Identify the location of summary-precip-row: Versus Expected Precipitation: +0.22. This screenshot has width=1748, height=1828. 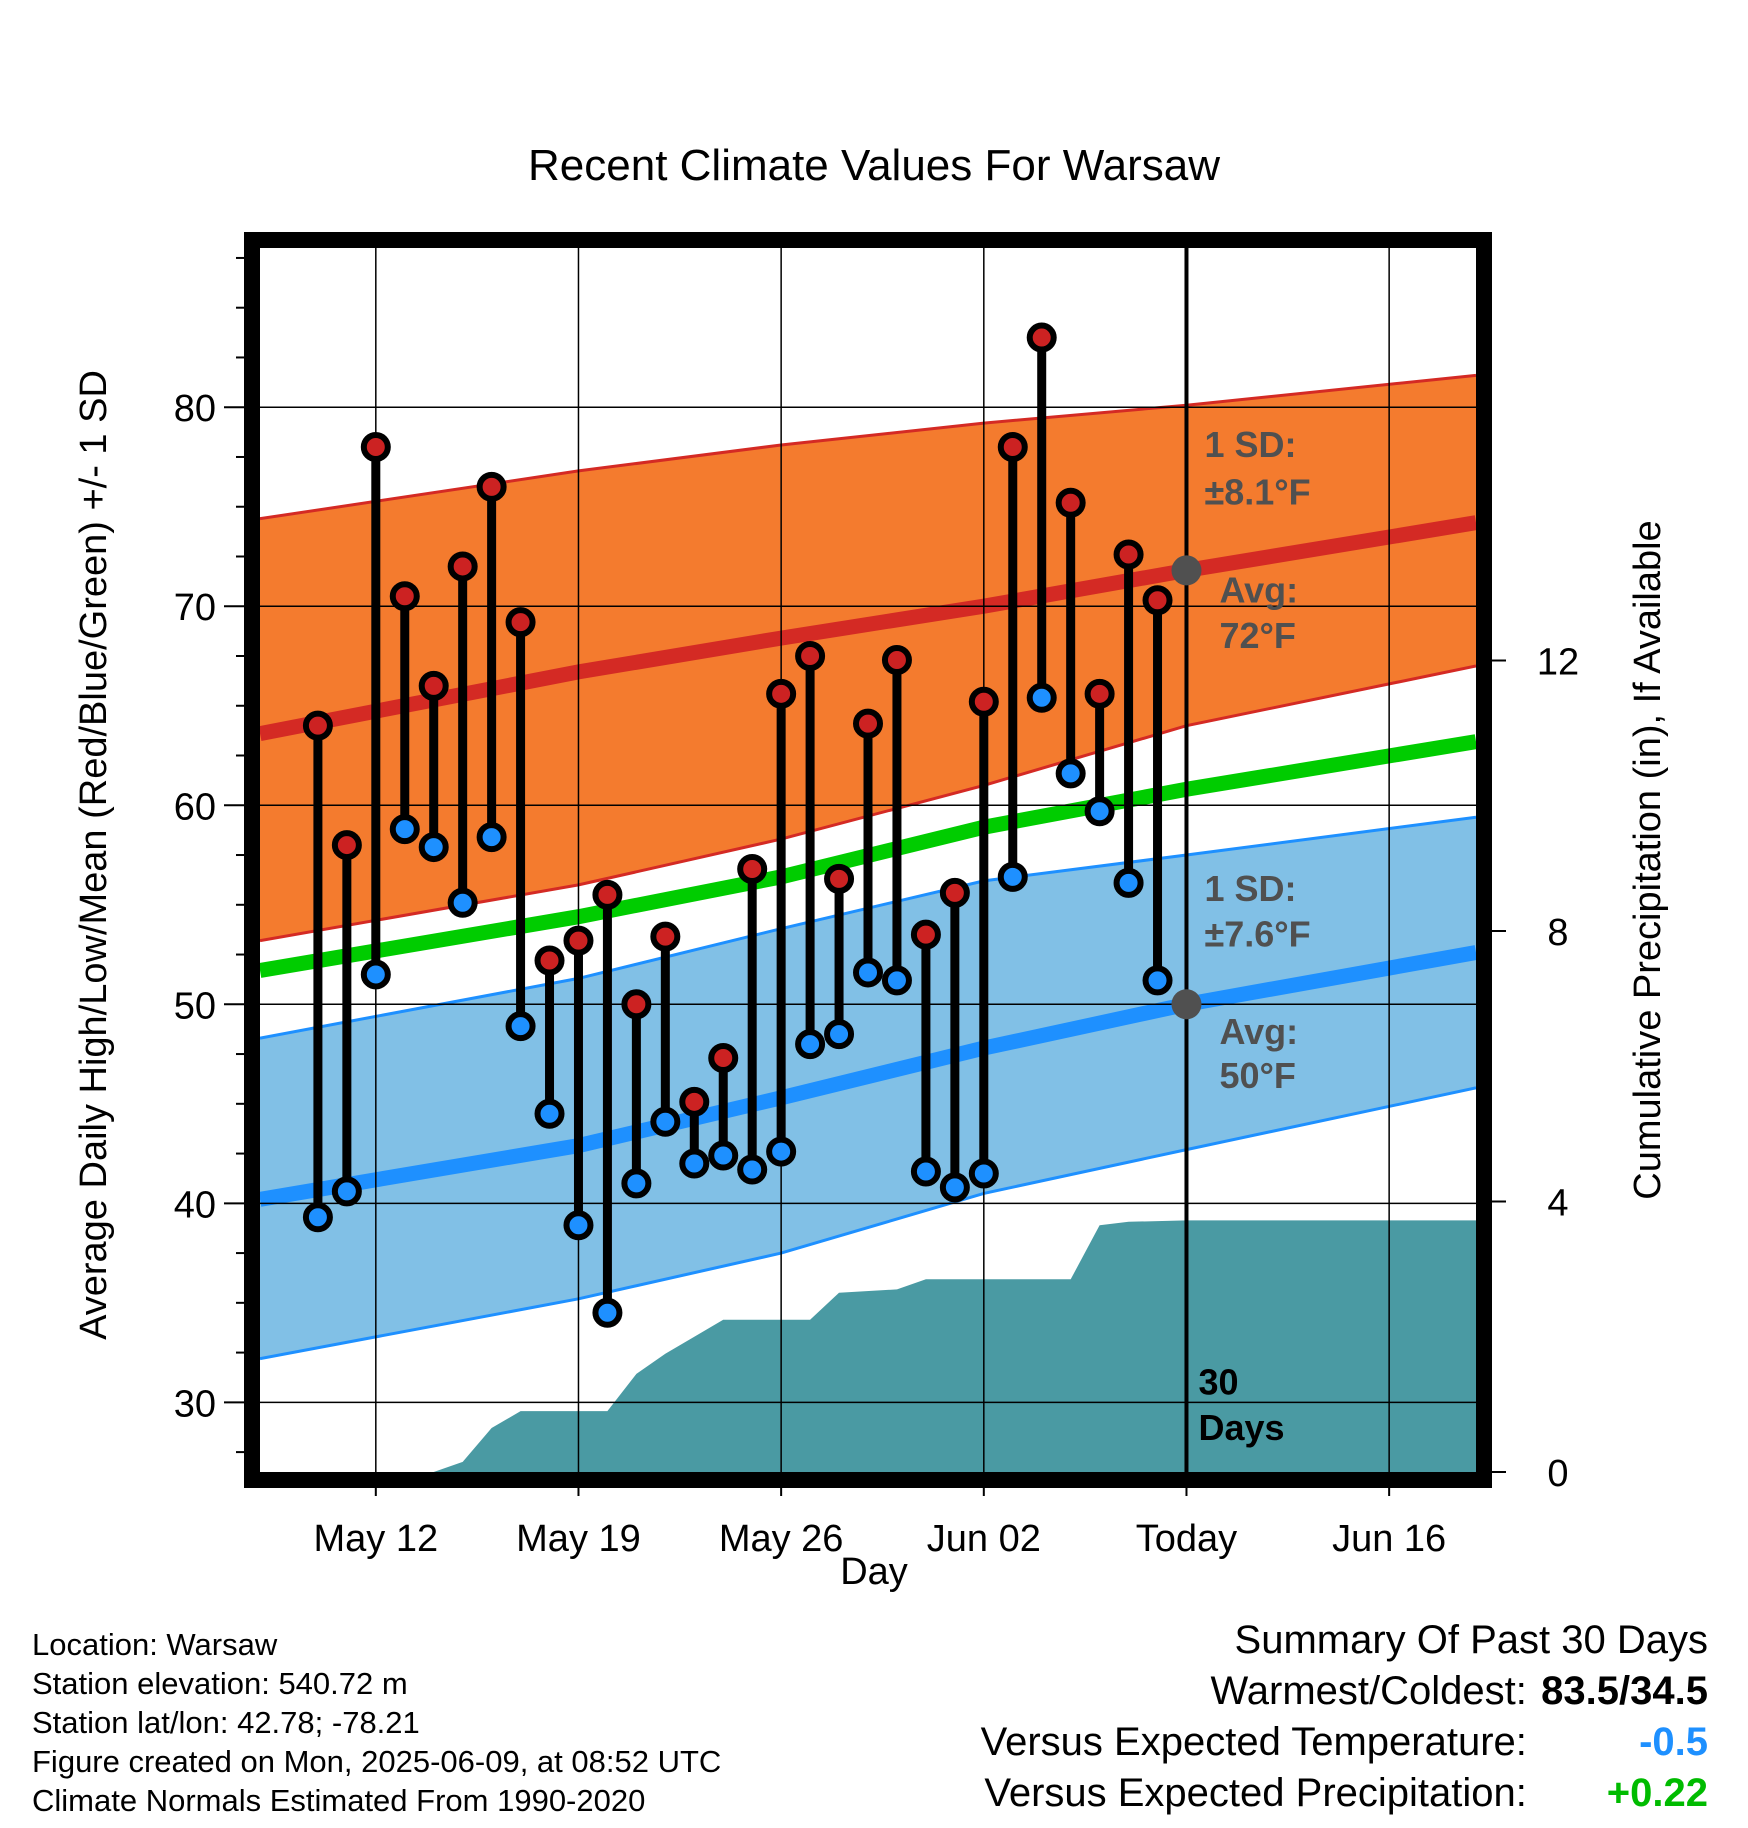
(1344, 1793).